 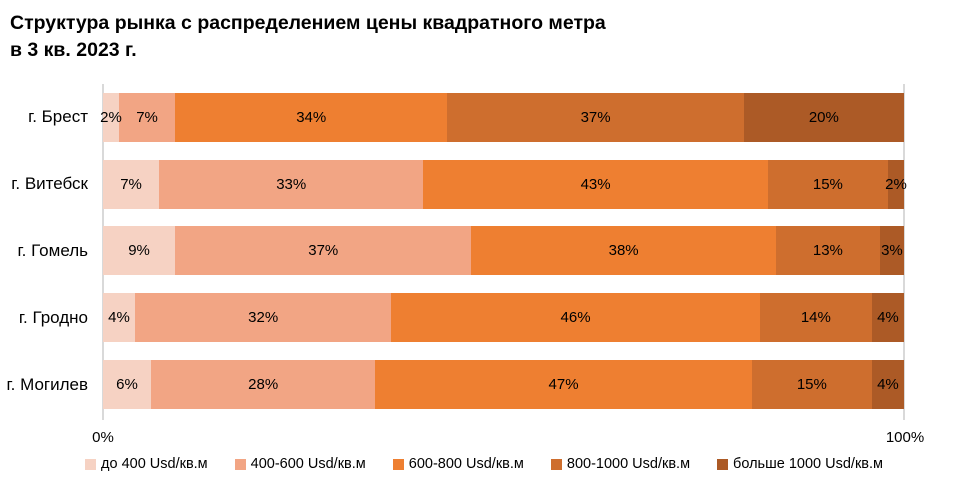 I want to click on x-axis-max-label: 100%, so click(x=905, y=437).